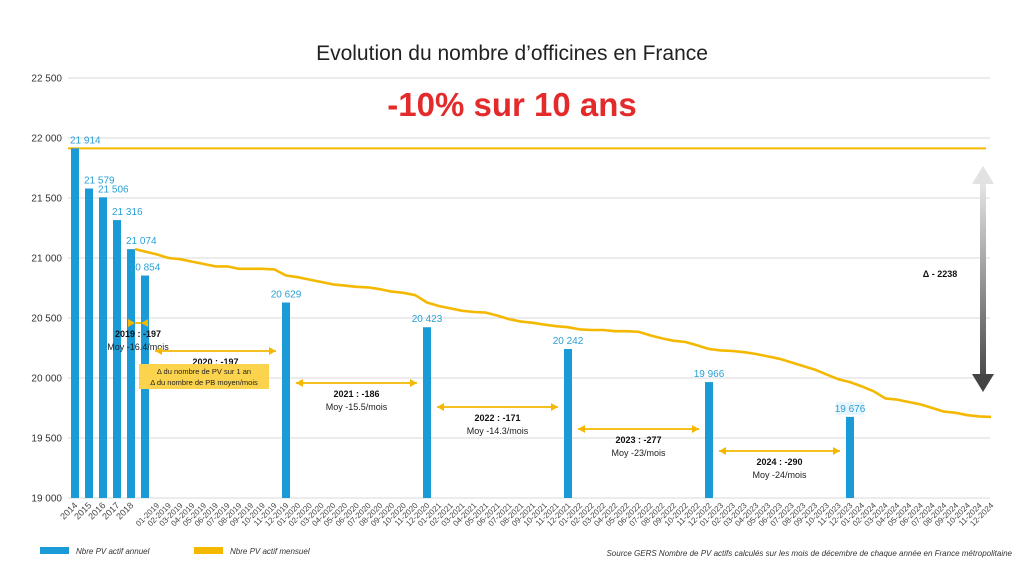 The width and height of the screenshot is (1024, 576). Describe the element at coordinates (779, 462) in the screenshot. I see `annotation-title: 2024 : -290` at that location.